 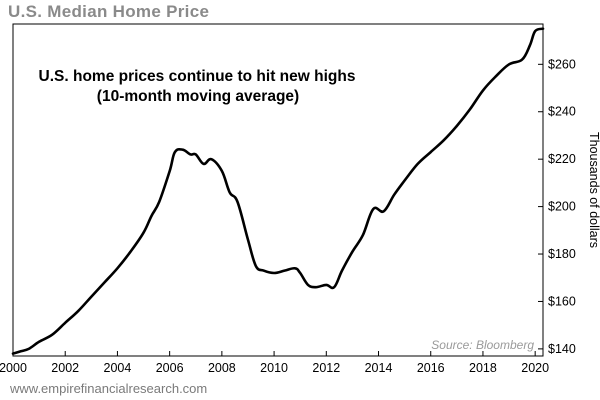 What do you see at coordinates (562, 64) in the screenshot?
I see `y-tick-label: $260` at bounding box center [562, 64].